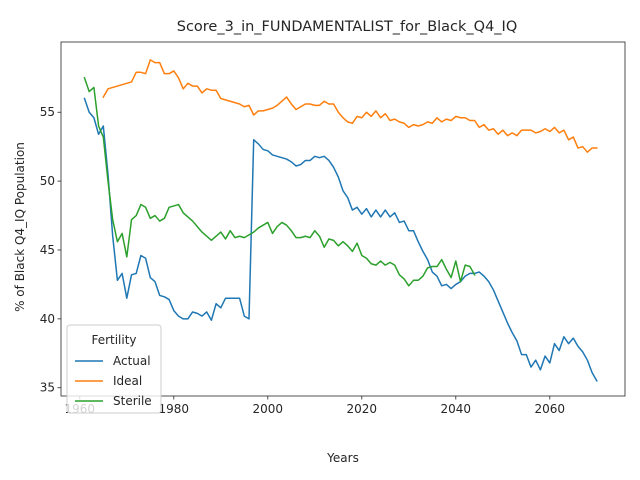  Describe the element at coordinates (47, 319) in the screenshot. I see `y-tick-label: 40` at that location.